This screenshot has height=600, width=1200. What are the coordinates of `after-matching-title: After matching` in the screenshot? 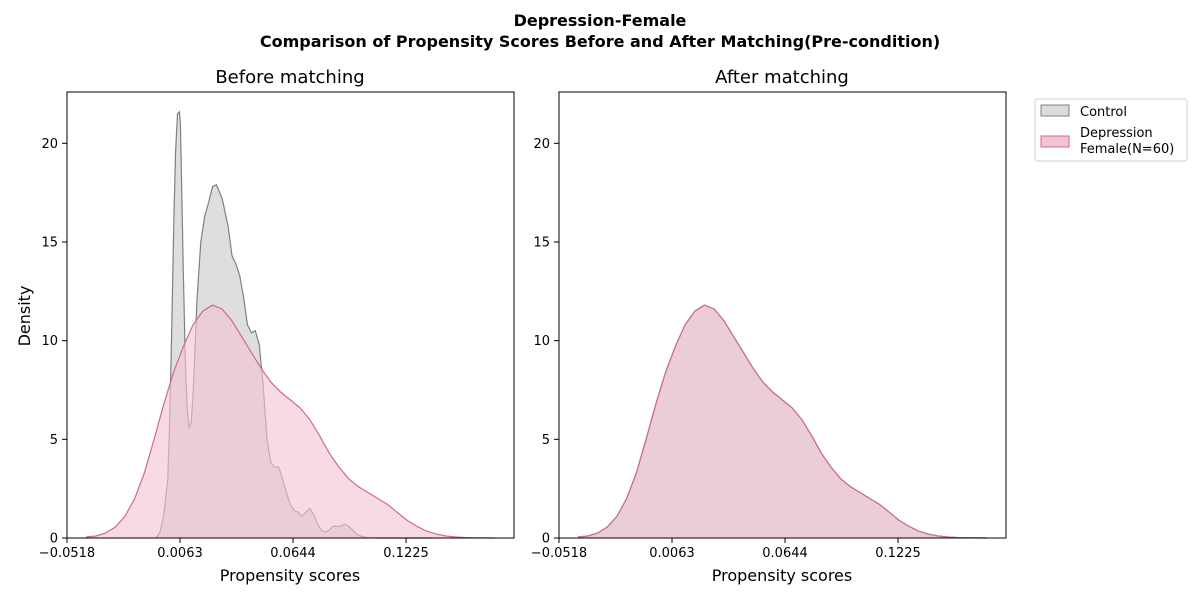 It's located at (782, 77).